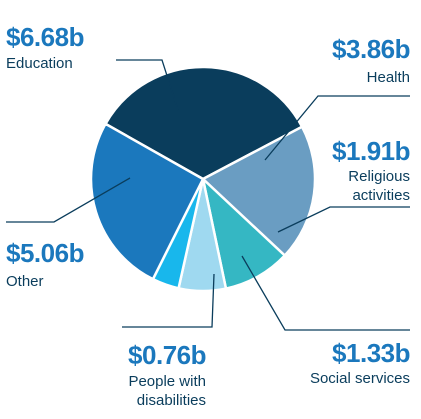 This screenshot has height=419, width=421. Describe the element at coordinates (343, 219) in the screenshot. I see `leader-line-religious-activities` at that location.